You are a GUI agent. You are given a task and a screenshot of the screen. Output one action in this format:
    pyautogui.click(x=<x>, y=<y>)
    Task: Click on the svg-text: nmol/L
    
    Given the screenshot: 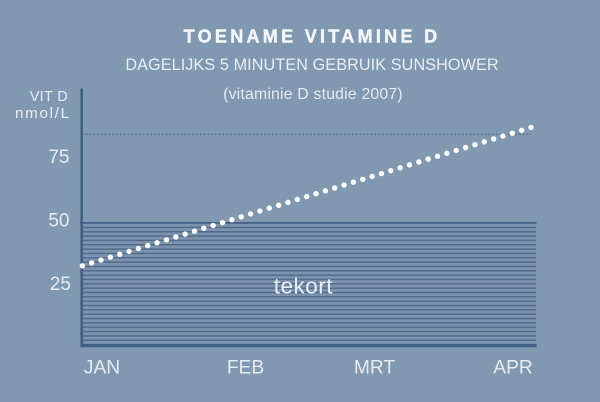 What is the action you would take?
    pyautogui.click(x=43, y=113)
    